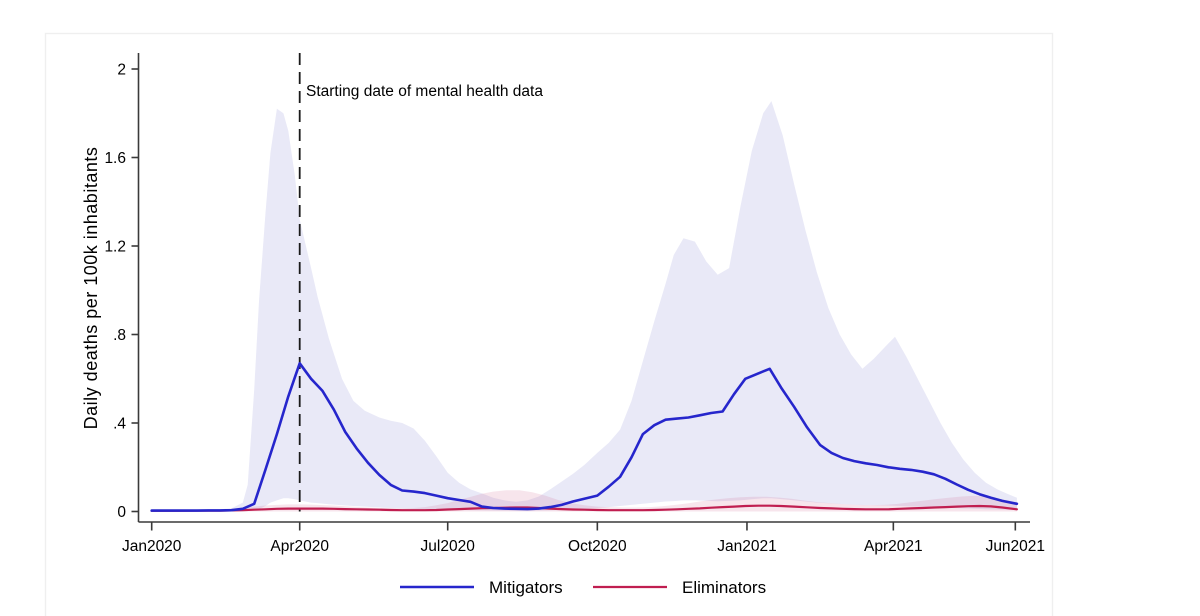 This screenshot has width=1200, height=616. I want to click on y-tick-label: .8, so click(119, 335).